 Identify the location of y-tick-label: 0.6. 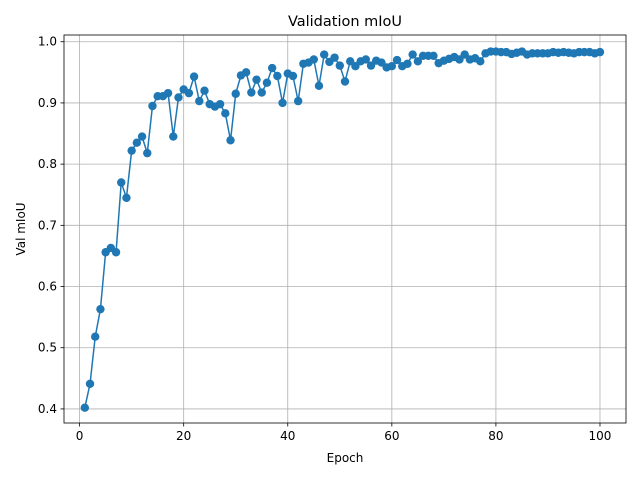
(47, 287).